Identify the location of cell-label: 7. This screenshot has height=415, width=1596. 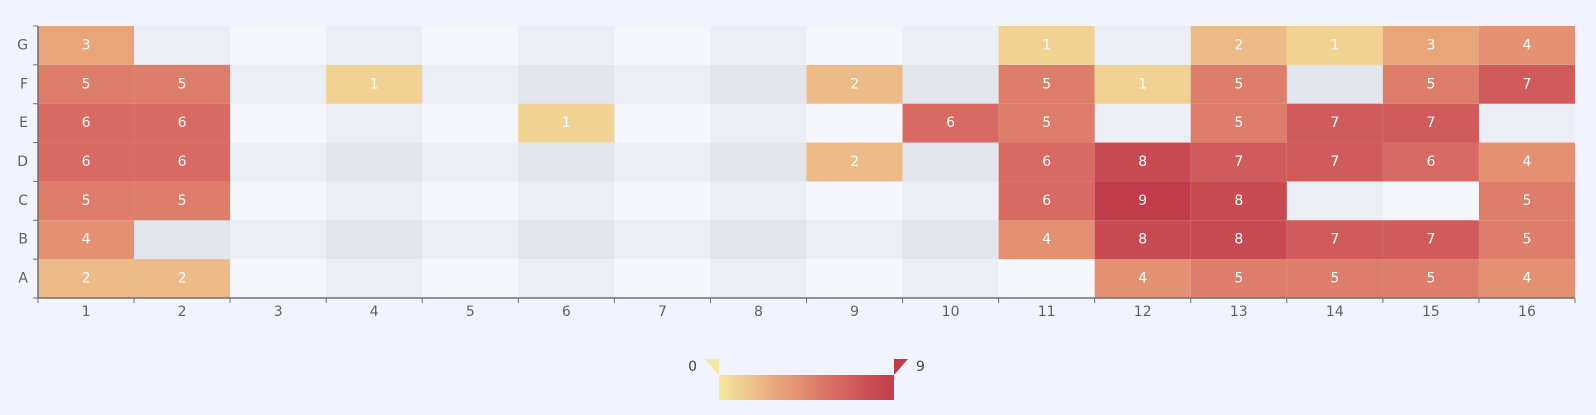
(1334, 240).